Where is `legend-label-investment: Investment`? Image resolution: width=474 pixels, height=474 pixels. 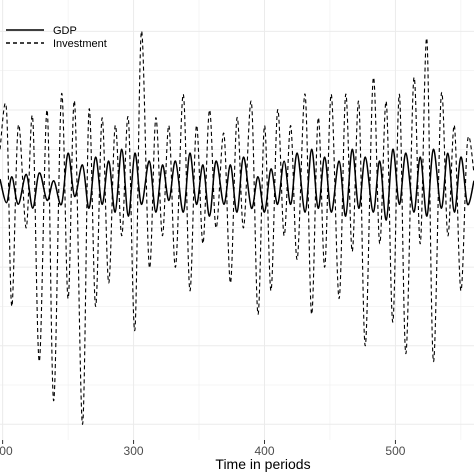
legend-label-investment: Investment is located at coordinates (80, 44).